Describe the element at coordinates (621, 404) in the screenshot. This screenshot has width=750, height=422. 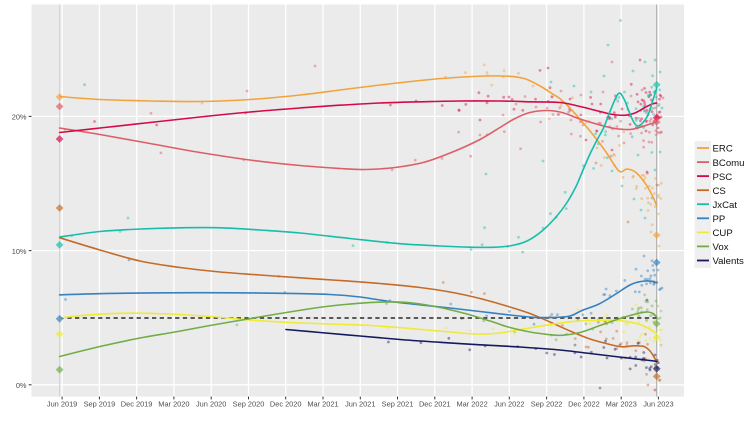
I see `svg-text: Mar 2023` at that location.